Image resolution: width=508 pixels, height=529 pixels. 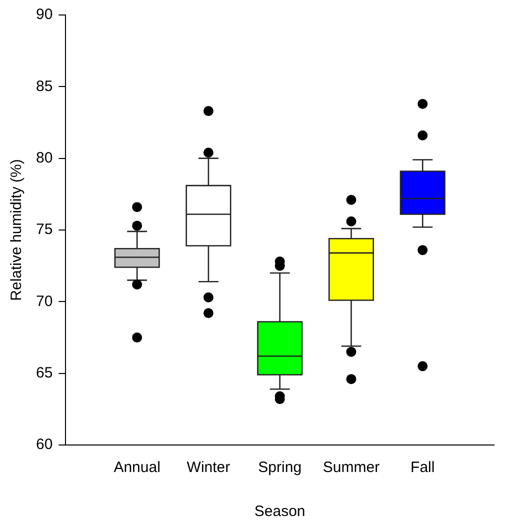 What do you see at coordinates (208, 467) in the screenshot?
I see `x-tick-label: Winter` at bounding box center [208, 467].